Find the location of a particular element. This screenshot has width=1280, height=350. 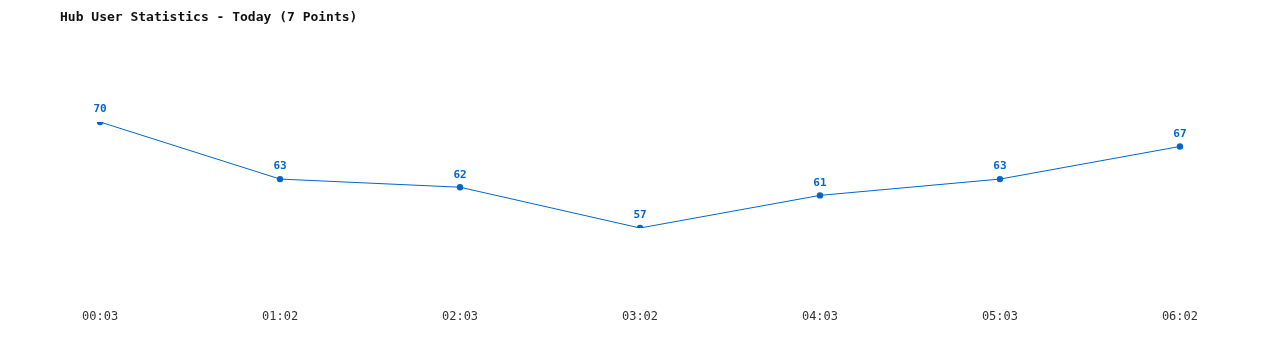

data-label: 57 is located at coordinates (640, 215).